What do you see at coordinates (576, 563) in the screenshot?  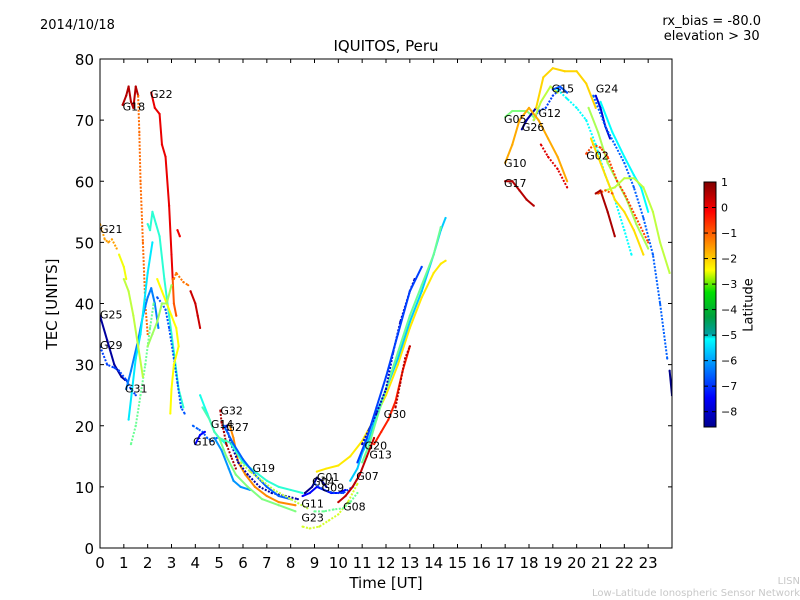 I see `x-tick-label: 20` at bounding box center [576, 563].